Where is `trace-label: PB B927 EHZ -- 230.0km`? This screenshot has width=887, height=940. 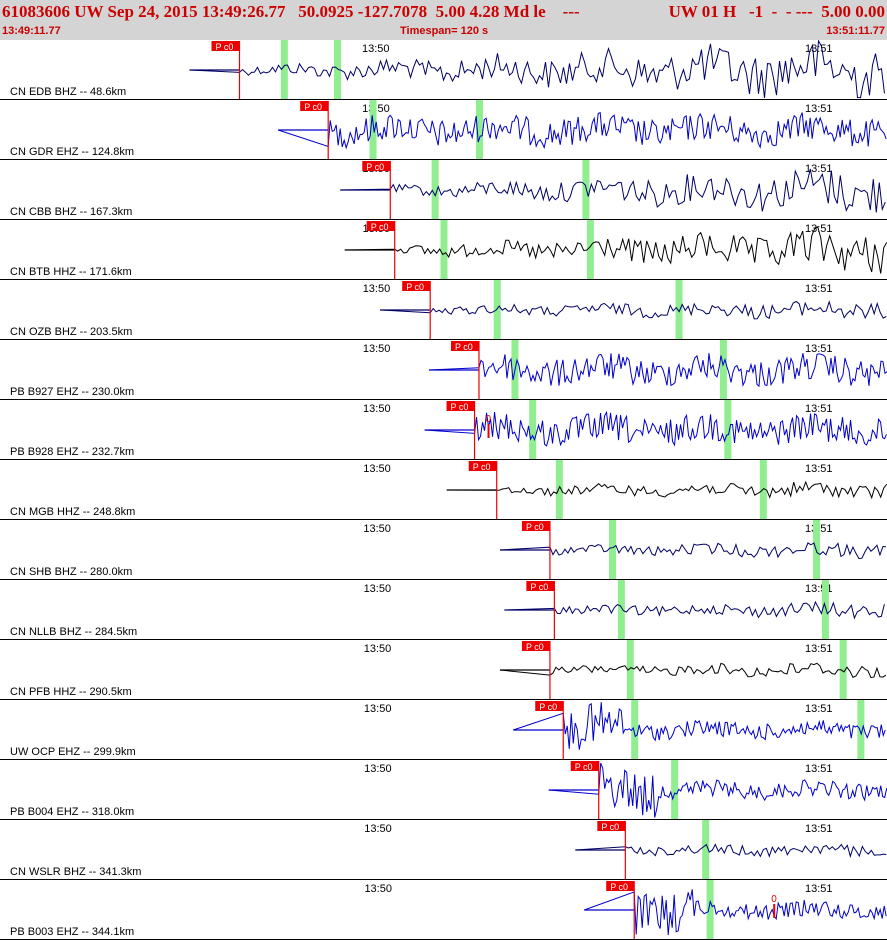 trace-label: PB B927 EHZ -- 230.0km is located at coordinates (72, 392).